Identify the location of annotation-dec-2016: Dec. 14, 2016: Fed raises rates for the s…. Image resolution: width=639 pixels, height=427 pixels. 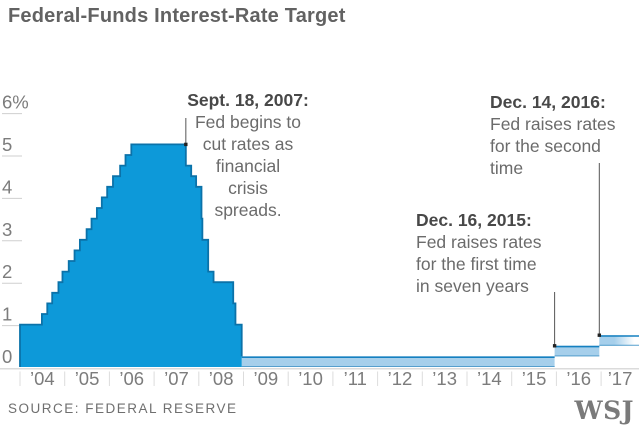
(552, 135).